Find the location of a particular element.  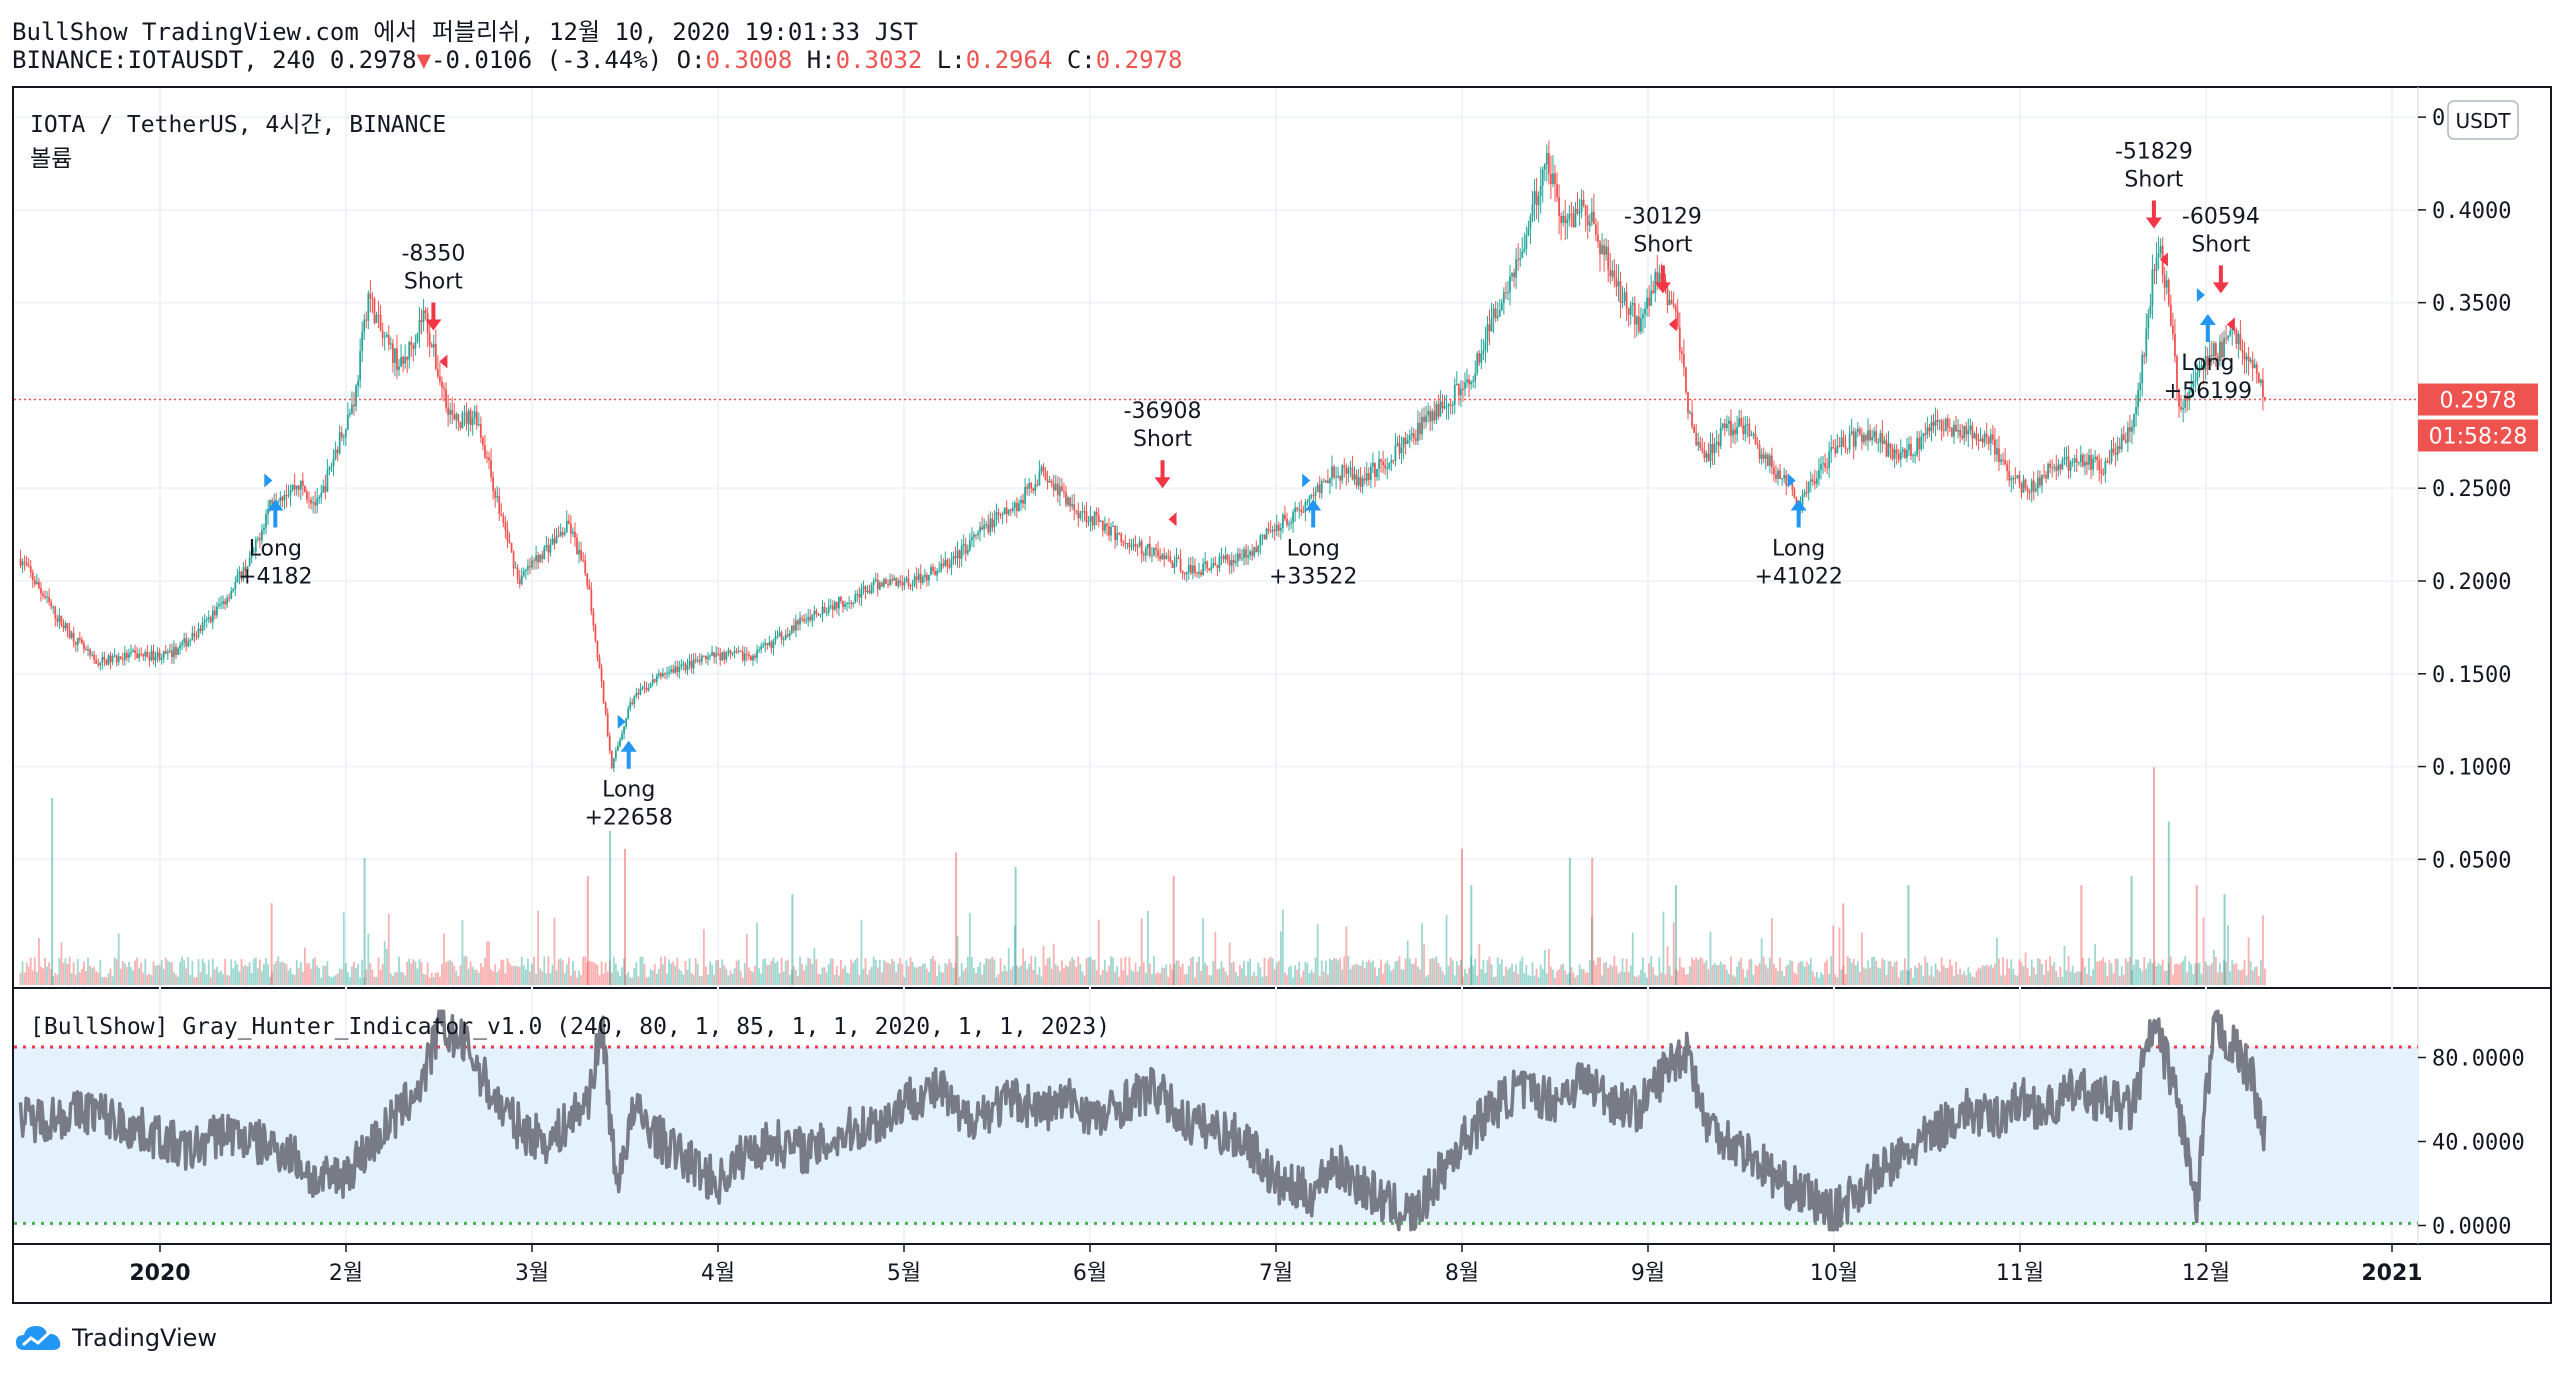

currency-button: USDT is located at coordinates (2483, 120).